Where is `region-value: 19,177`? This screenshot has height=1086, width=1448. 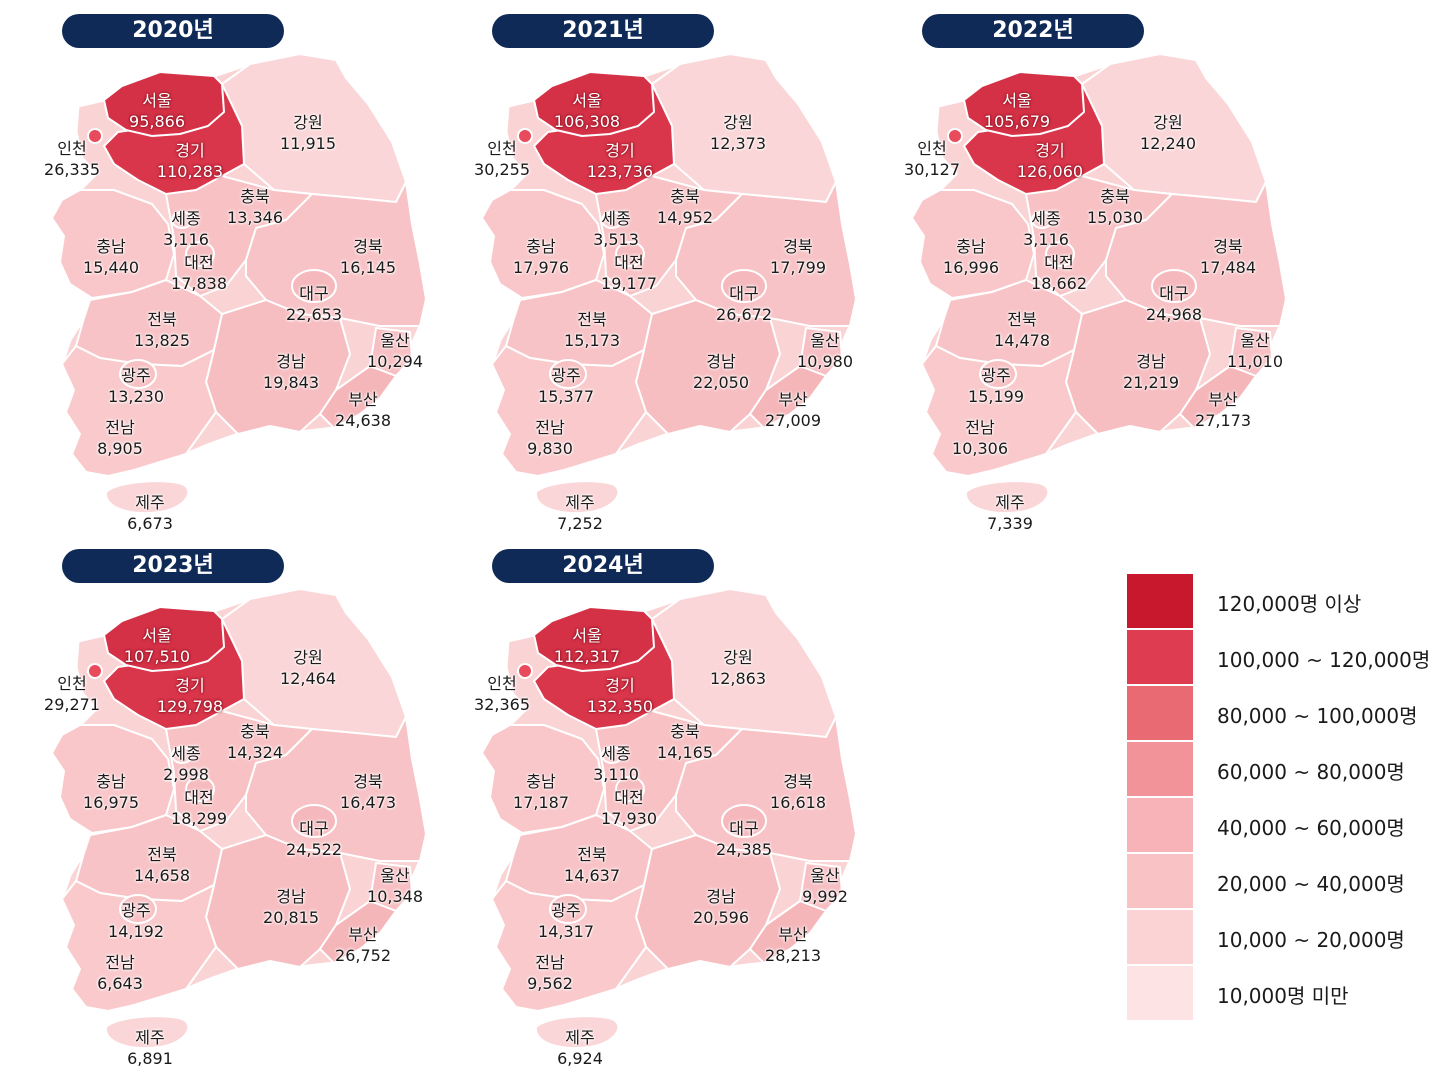
region-value: 19,177 is located at coordinates (629, 283).